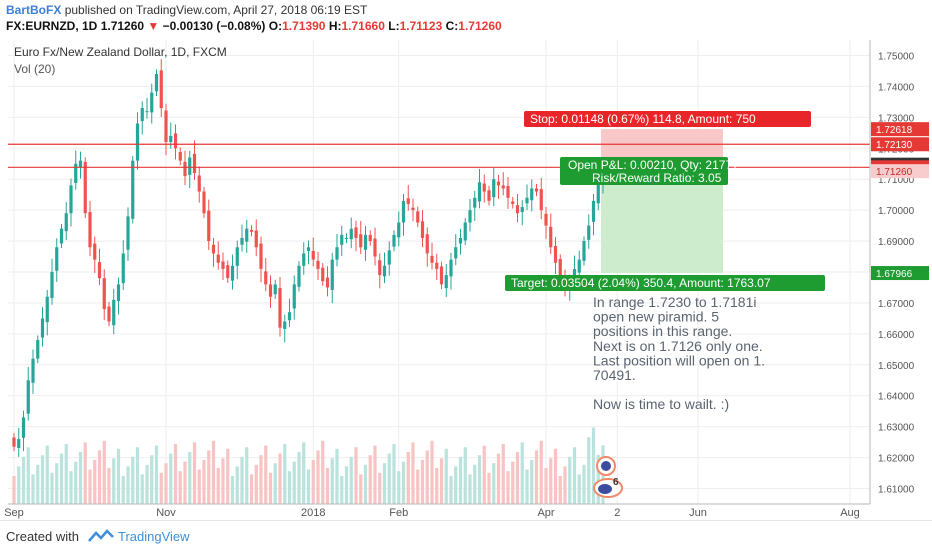 This screenshot has height=551, width=932. What do you see at coordinates (313, 513) in the screenshot?
I see `x-tick-label: 2018` at bounding box center [313, 513].